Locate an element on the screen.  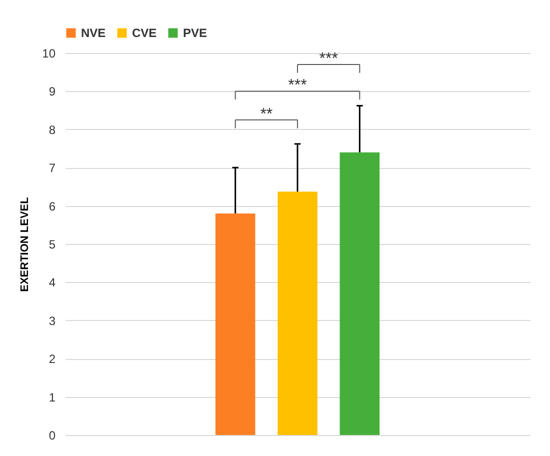
y-tick-label: 6 is located at coordinates (52, 206).